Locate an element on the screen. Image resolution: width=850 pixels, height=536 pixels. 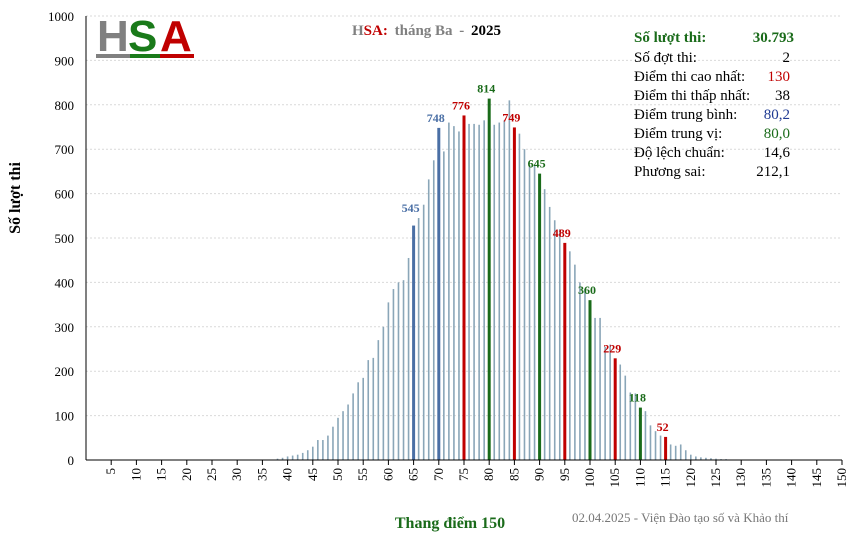
stat-value: 80,2 is located at coordinates (777, 115).